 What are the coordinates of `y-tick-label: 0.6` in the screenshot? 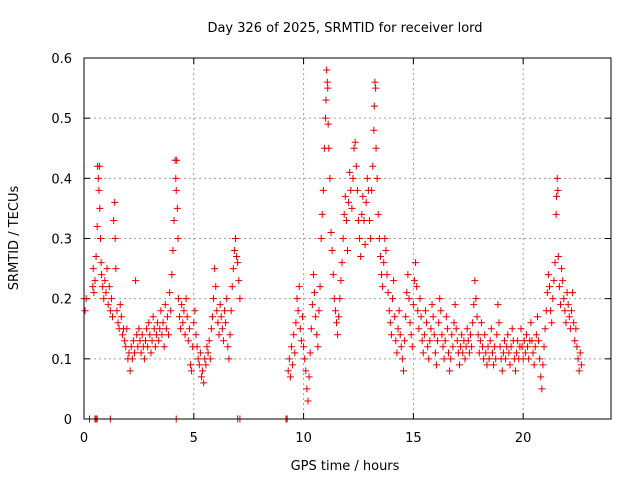 It's located at (61, 59).